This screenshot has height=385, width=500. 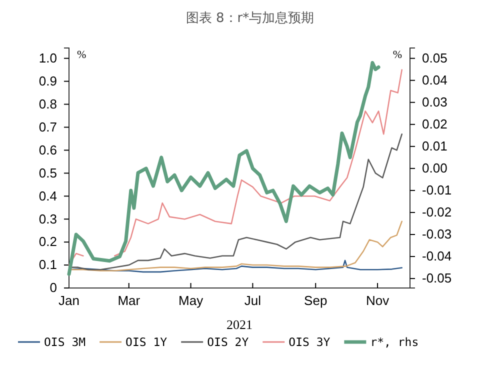 What do you see at coordinates (435, 124) in the screenshot?
I see `y2-tick-label: 0.02` at bounding box center [435, 124].